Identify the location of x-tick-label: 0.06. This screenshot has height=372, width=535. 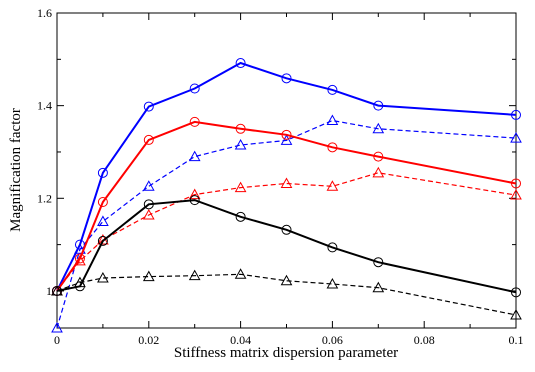
(332, 340).